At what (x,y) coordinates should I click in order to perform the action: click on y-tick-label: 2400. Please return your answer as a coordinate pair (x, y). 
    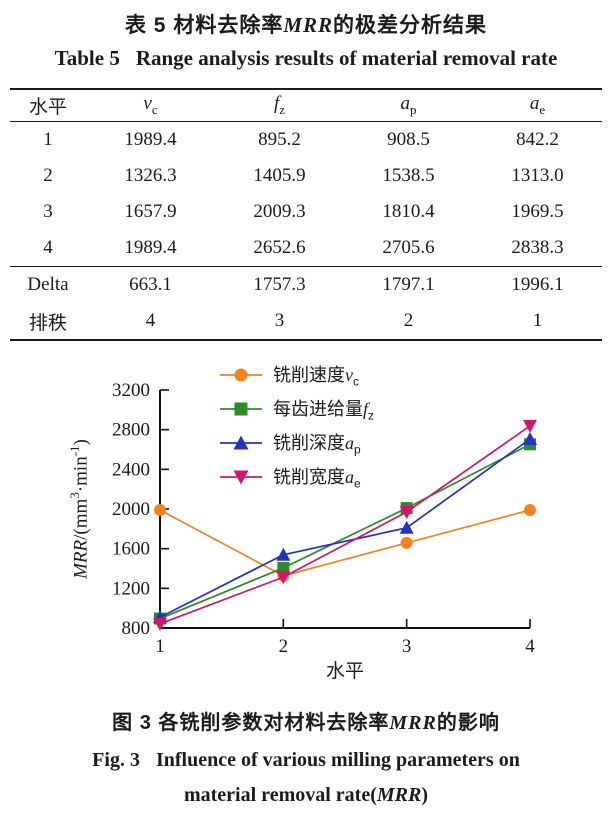
    Looking at the image, I should click on (131, 469).